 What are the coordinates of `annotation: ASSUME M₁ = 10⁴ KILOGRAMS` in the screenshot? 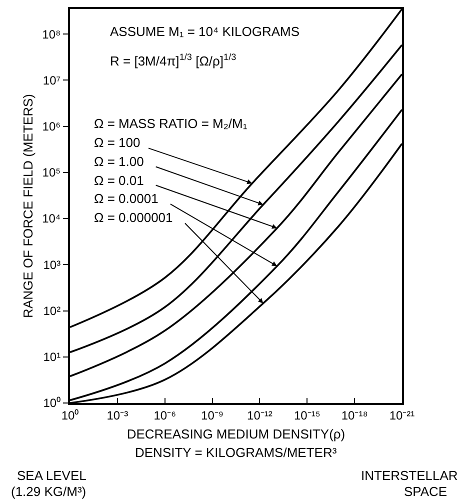 It's located at (205, 31).